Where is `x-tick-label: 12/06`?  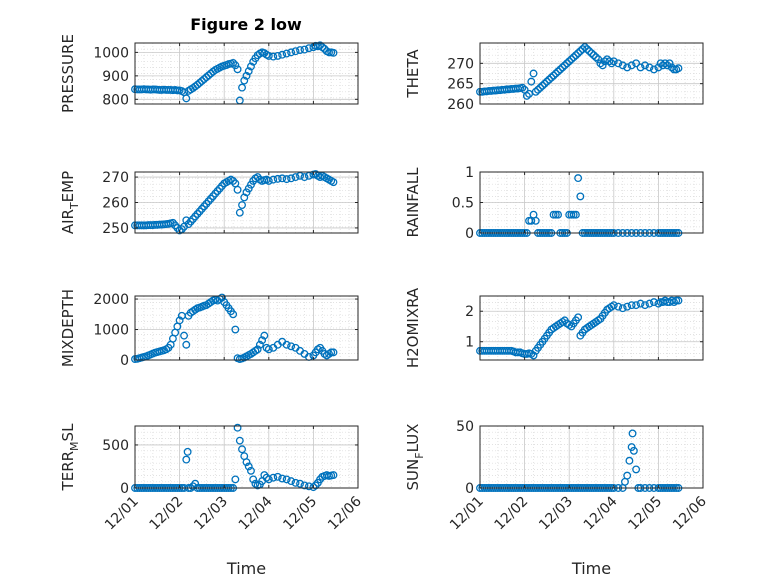
x-tick-label: 12/06 is located at coordinates (690, 513).